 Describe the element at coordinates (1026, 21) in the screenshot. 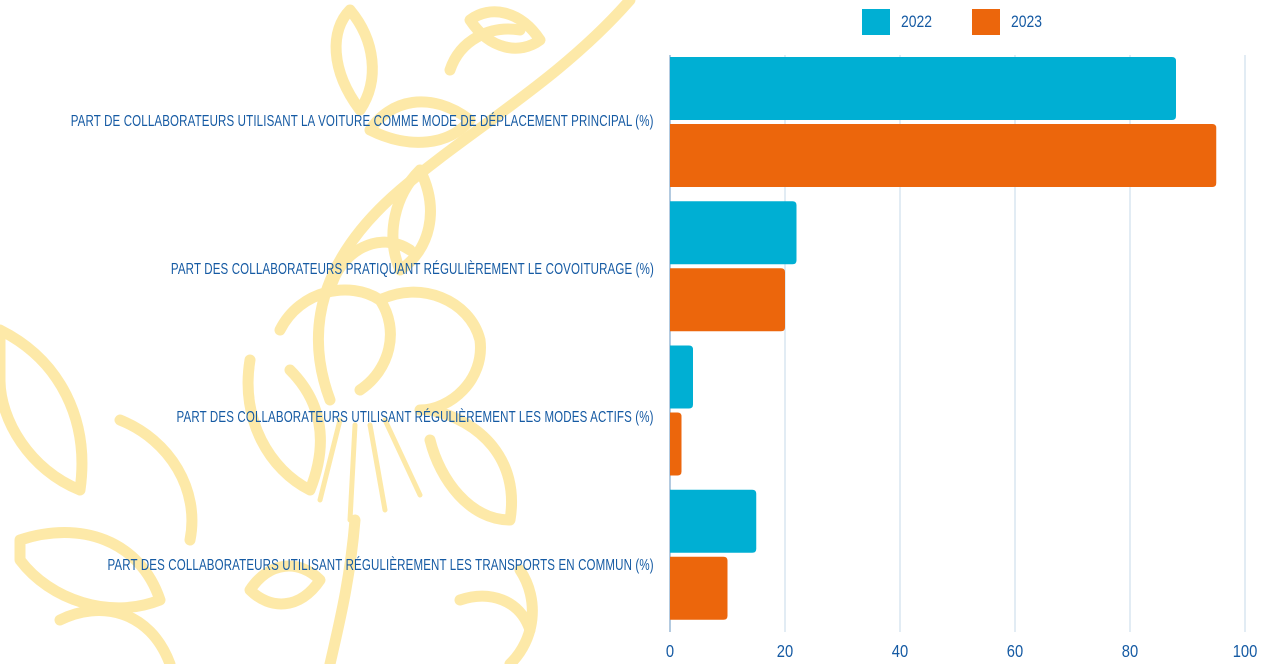

I see `legend-label-2023: 2023` at that location.